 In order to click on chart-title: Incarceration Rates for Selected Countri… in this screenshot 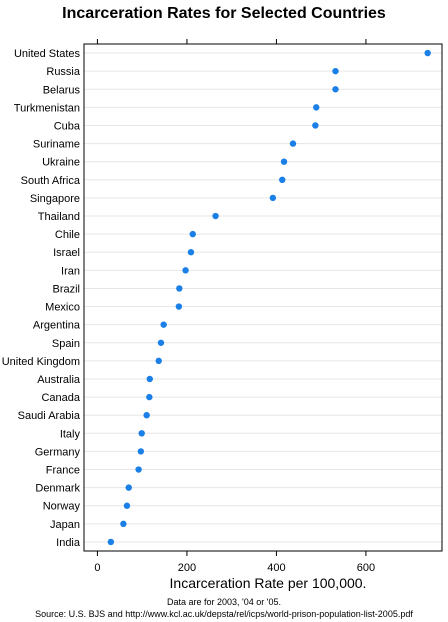, I will do `click(224, 13)`.